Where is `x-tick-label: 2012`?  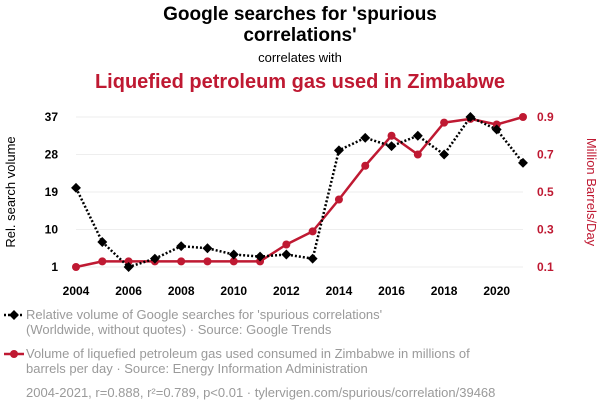 x-tick-label: 2012 is located at coordinates (286, 291).